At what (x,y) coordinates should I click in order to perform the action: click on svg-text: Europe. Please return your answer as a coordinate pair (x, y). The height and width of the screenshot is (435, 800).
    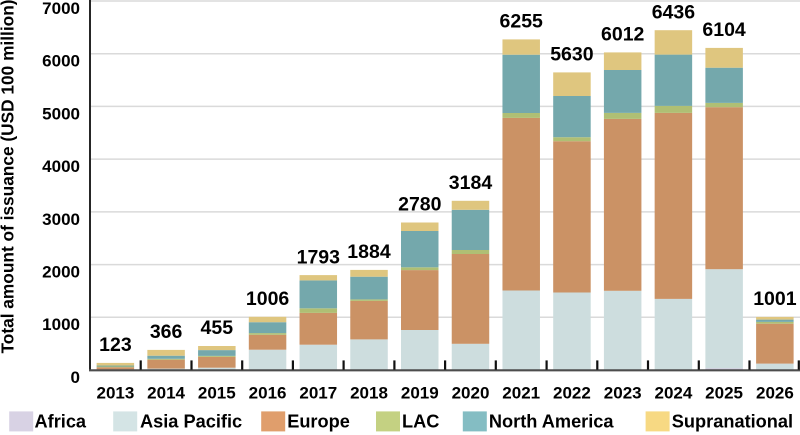
    Looking at the image, I should click on (318, 422).